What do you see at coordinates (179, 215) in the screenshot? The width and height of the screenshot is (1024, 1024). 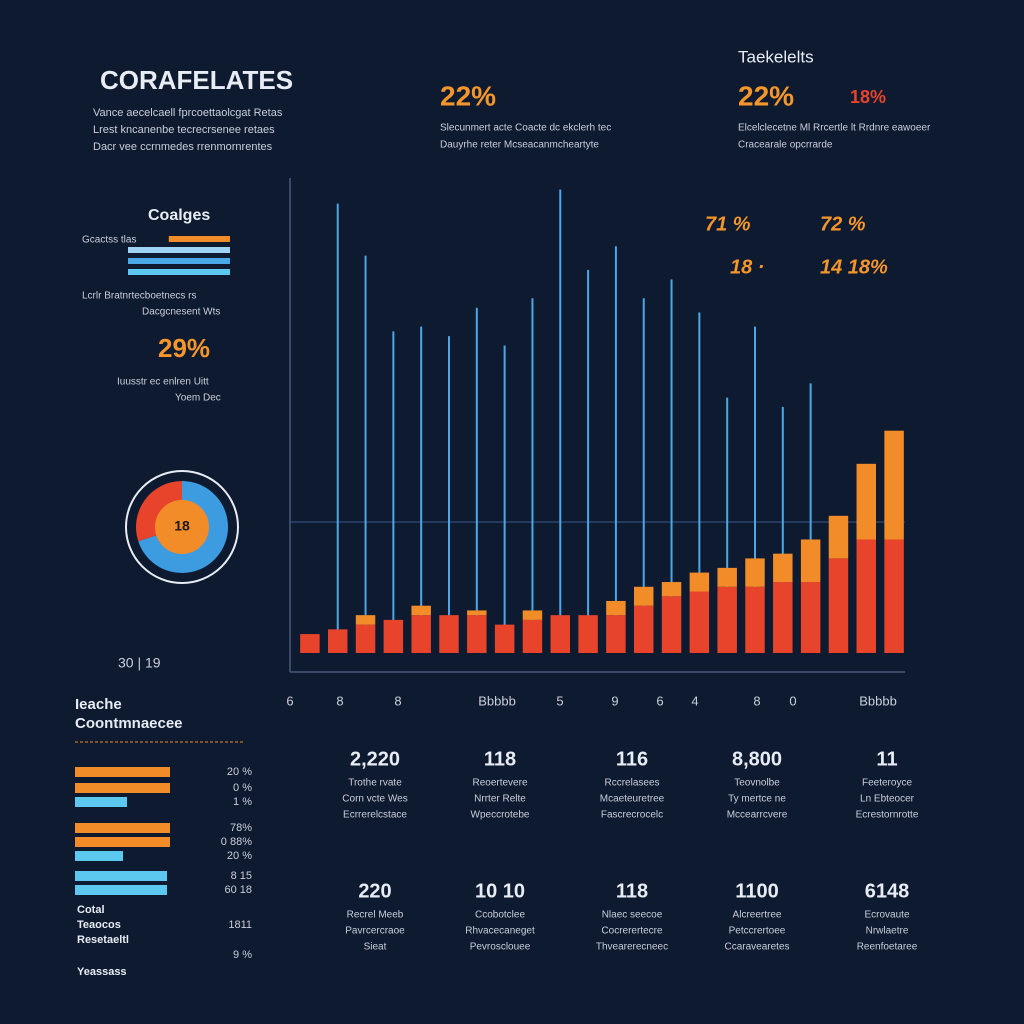 I see `panel-title: Coalges` at bounding box center [179, 215].